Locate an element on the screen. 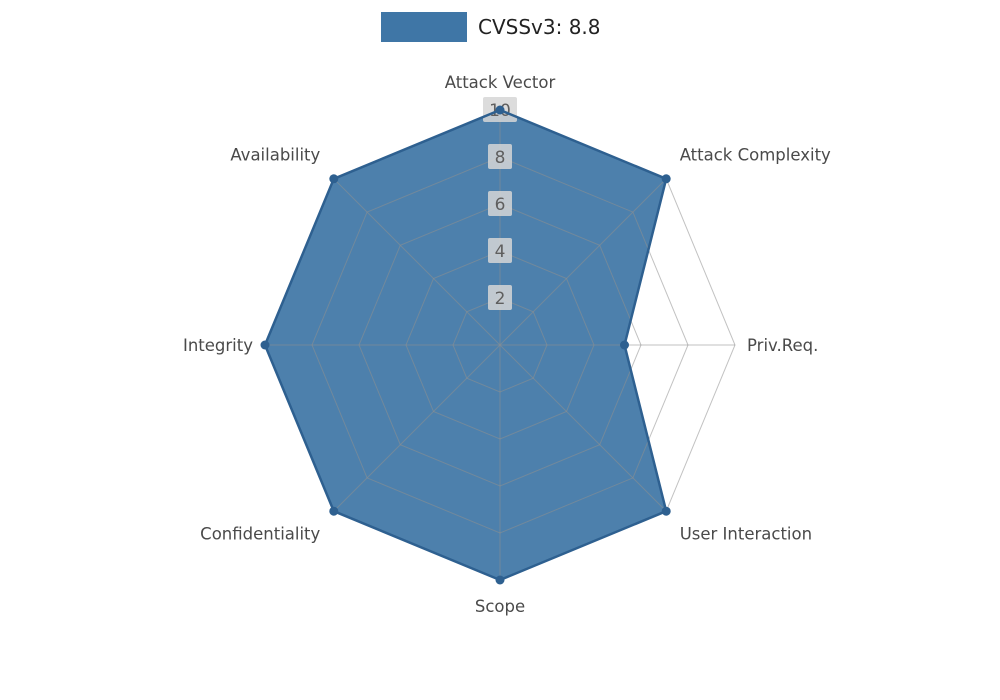 The height and width of the screenshot is (700, 1000). axis-label: Attack Complexity is located at coordinates (755, 154).